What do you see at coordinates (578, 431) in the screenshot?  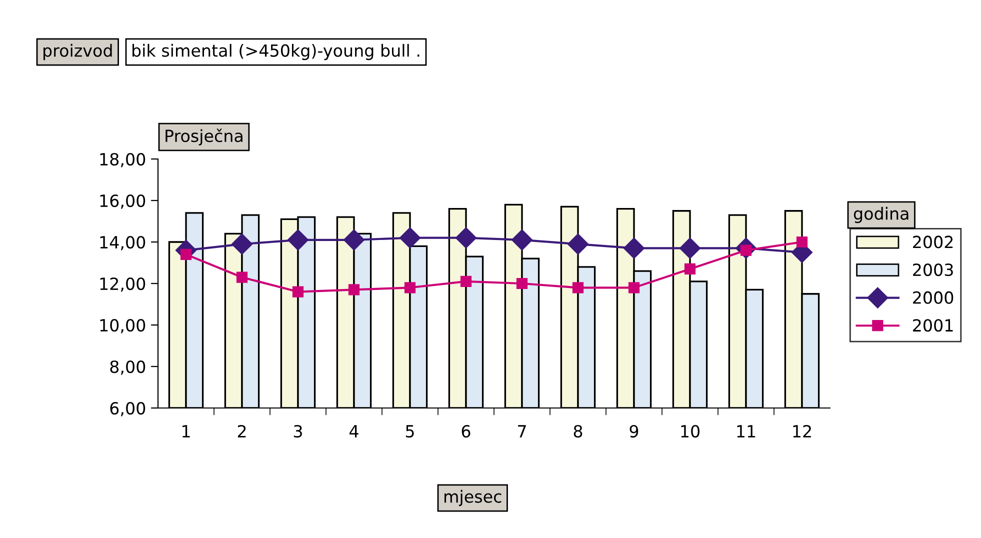 I see `x-tick-label: 8` at bounding box center [578, 431].